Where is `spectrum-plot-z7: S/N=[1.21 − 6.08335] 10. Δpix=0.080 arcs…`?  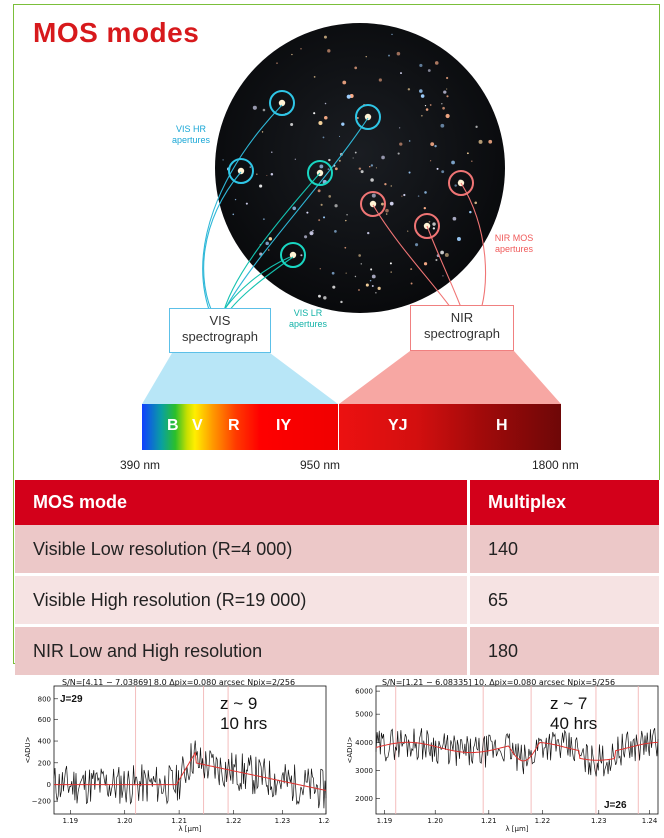 spectrum-plot-z7: S/N=[1.21 − 6.08335] 10. Δpix=0.080 arcs… is located at coordinates (498, 755).